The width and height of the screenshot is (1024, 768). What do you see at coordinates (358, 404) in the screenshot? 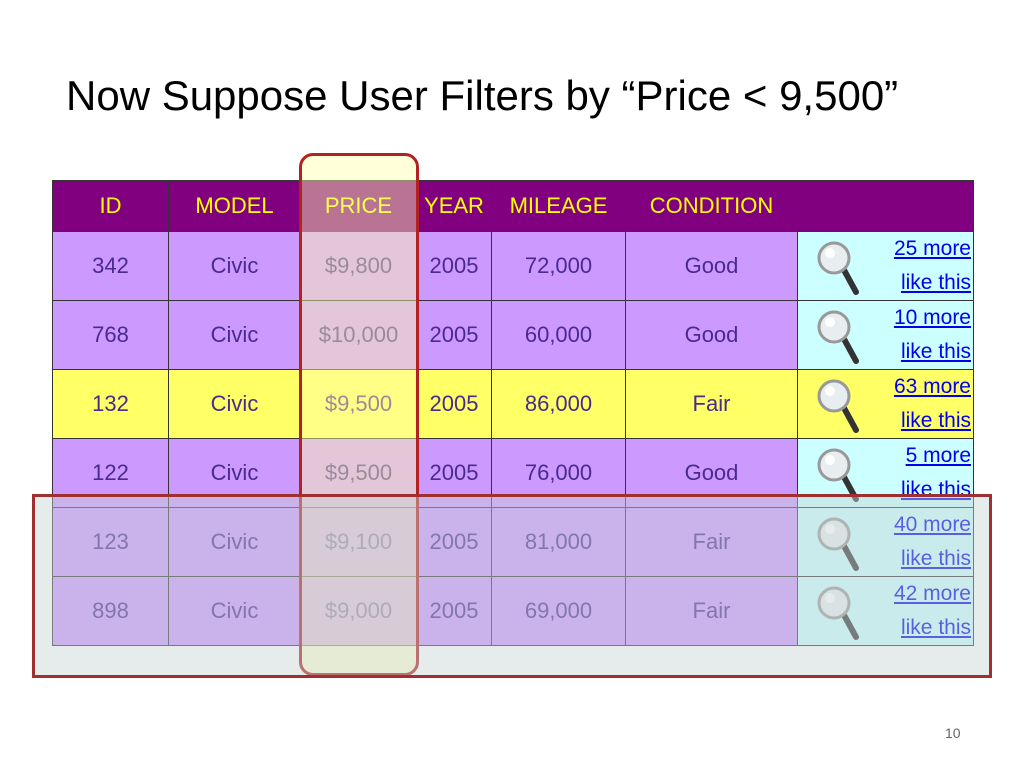
I see `table-cell: $9,500` at bounding box center [358, 404].